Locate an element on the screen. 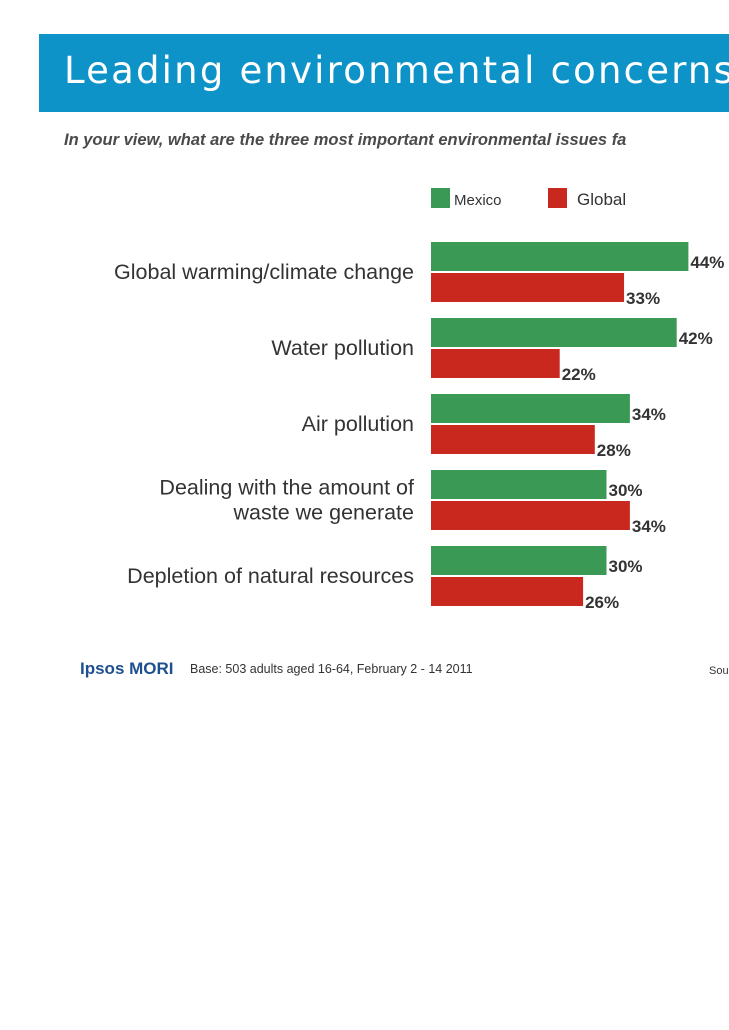 The image size is (729, 1030). legend-swatch-global is located at coordinates (557, 198).